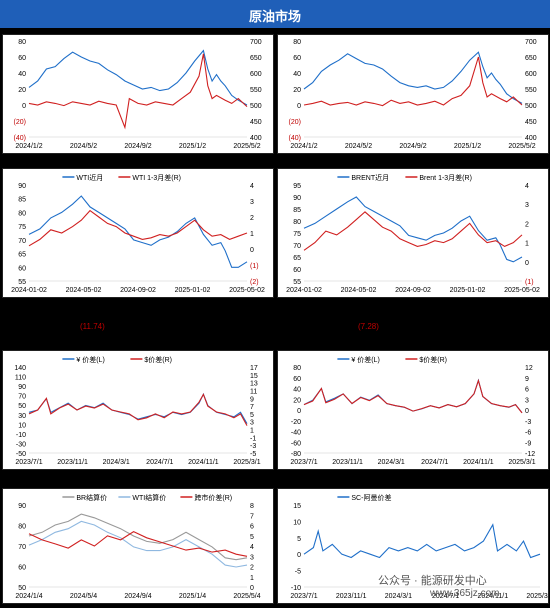  What do you see at coordinates (21, 435) in the screenshot?
I see `y-left-tick-label: -10` at bounding box center [21, 435].